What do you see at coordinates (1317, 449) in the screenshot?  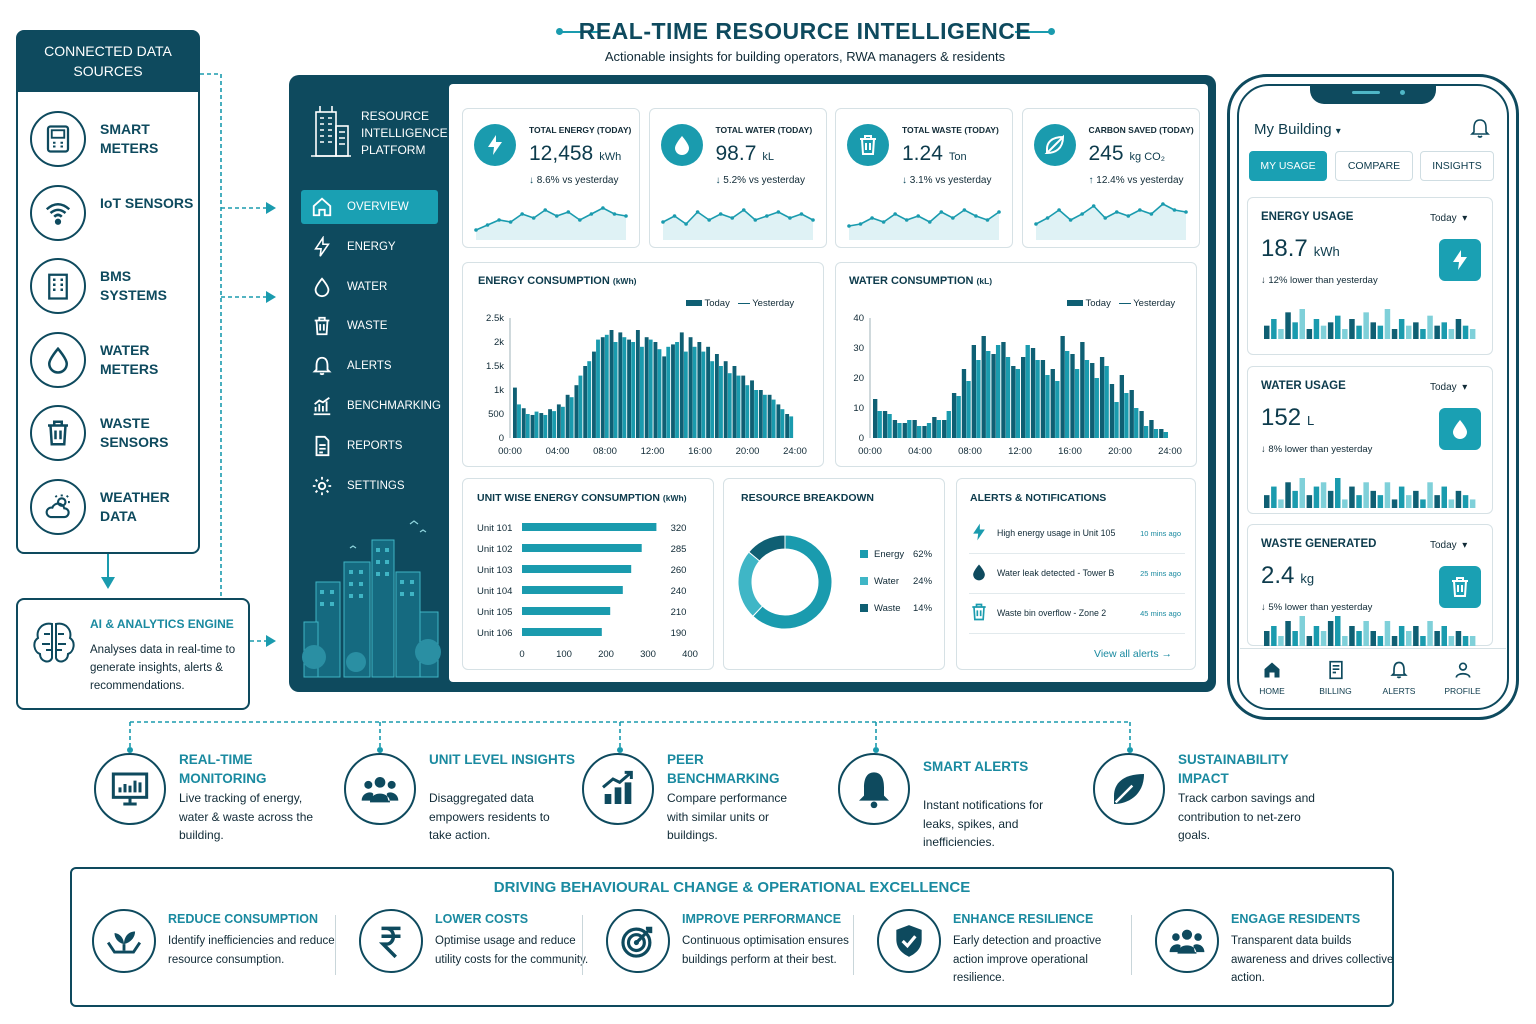 I see `usage-change: ↓ 8% lower than yesterday` at bounding box center [1317, 449].